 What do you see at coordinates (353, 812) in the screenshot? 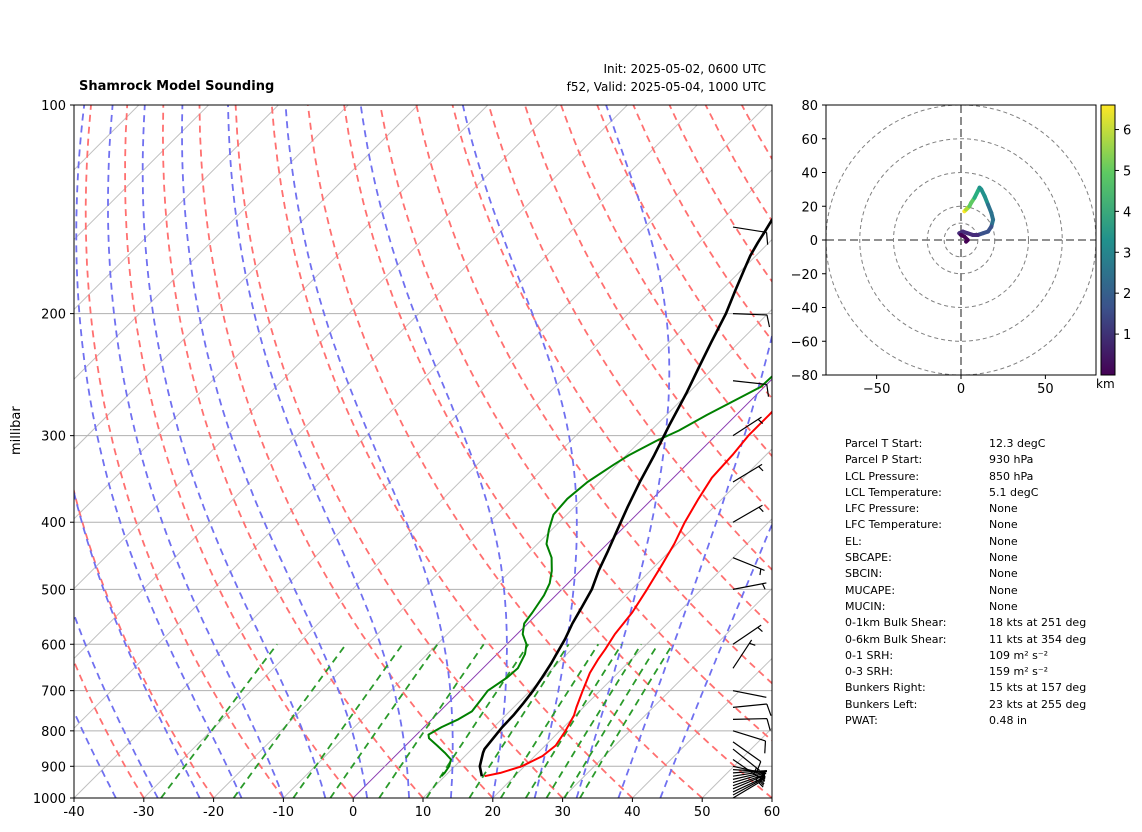
I see `x-tick-label: 0` at bounding box center [353, 812].